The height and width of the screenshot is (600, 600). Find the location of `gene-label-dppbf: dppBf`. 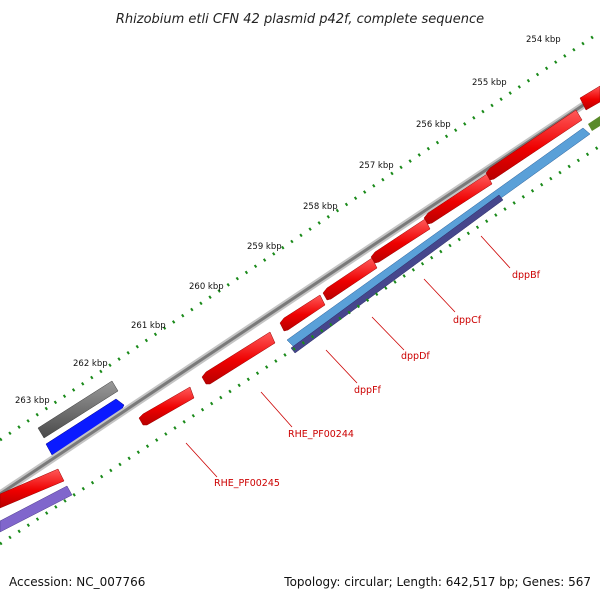

gene-label-dppbf: dppBf is located at coordinates (526, 275).